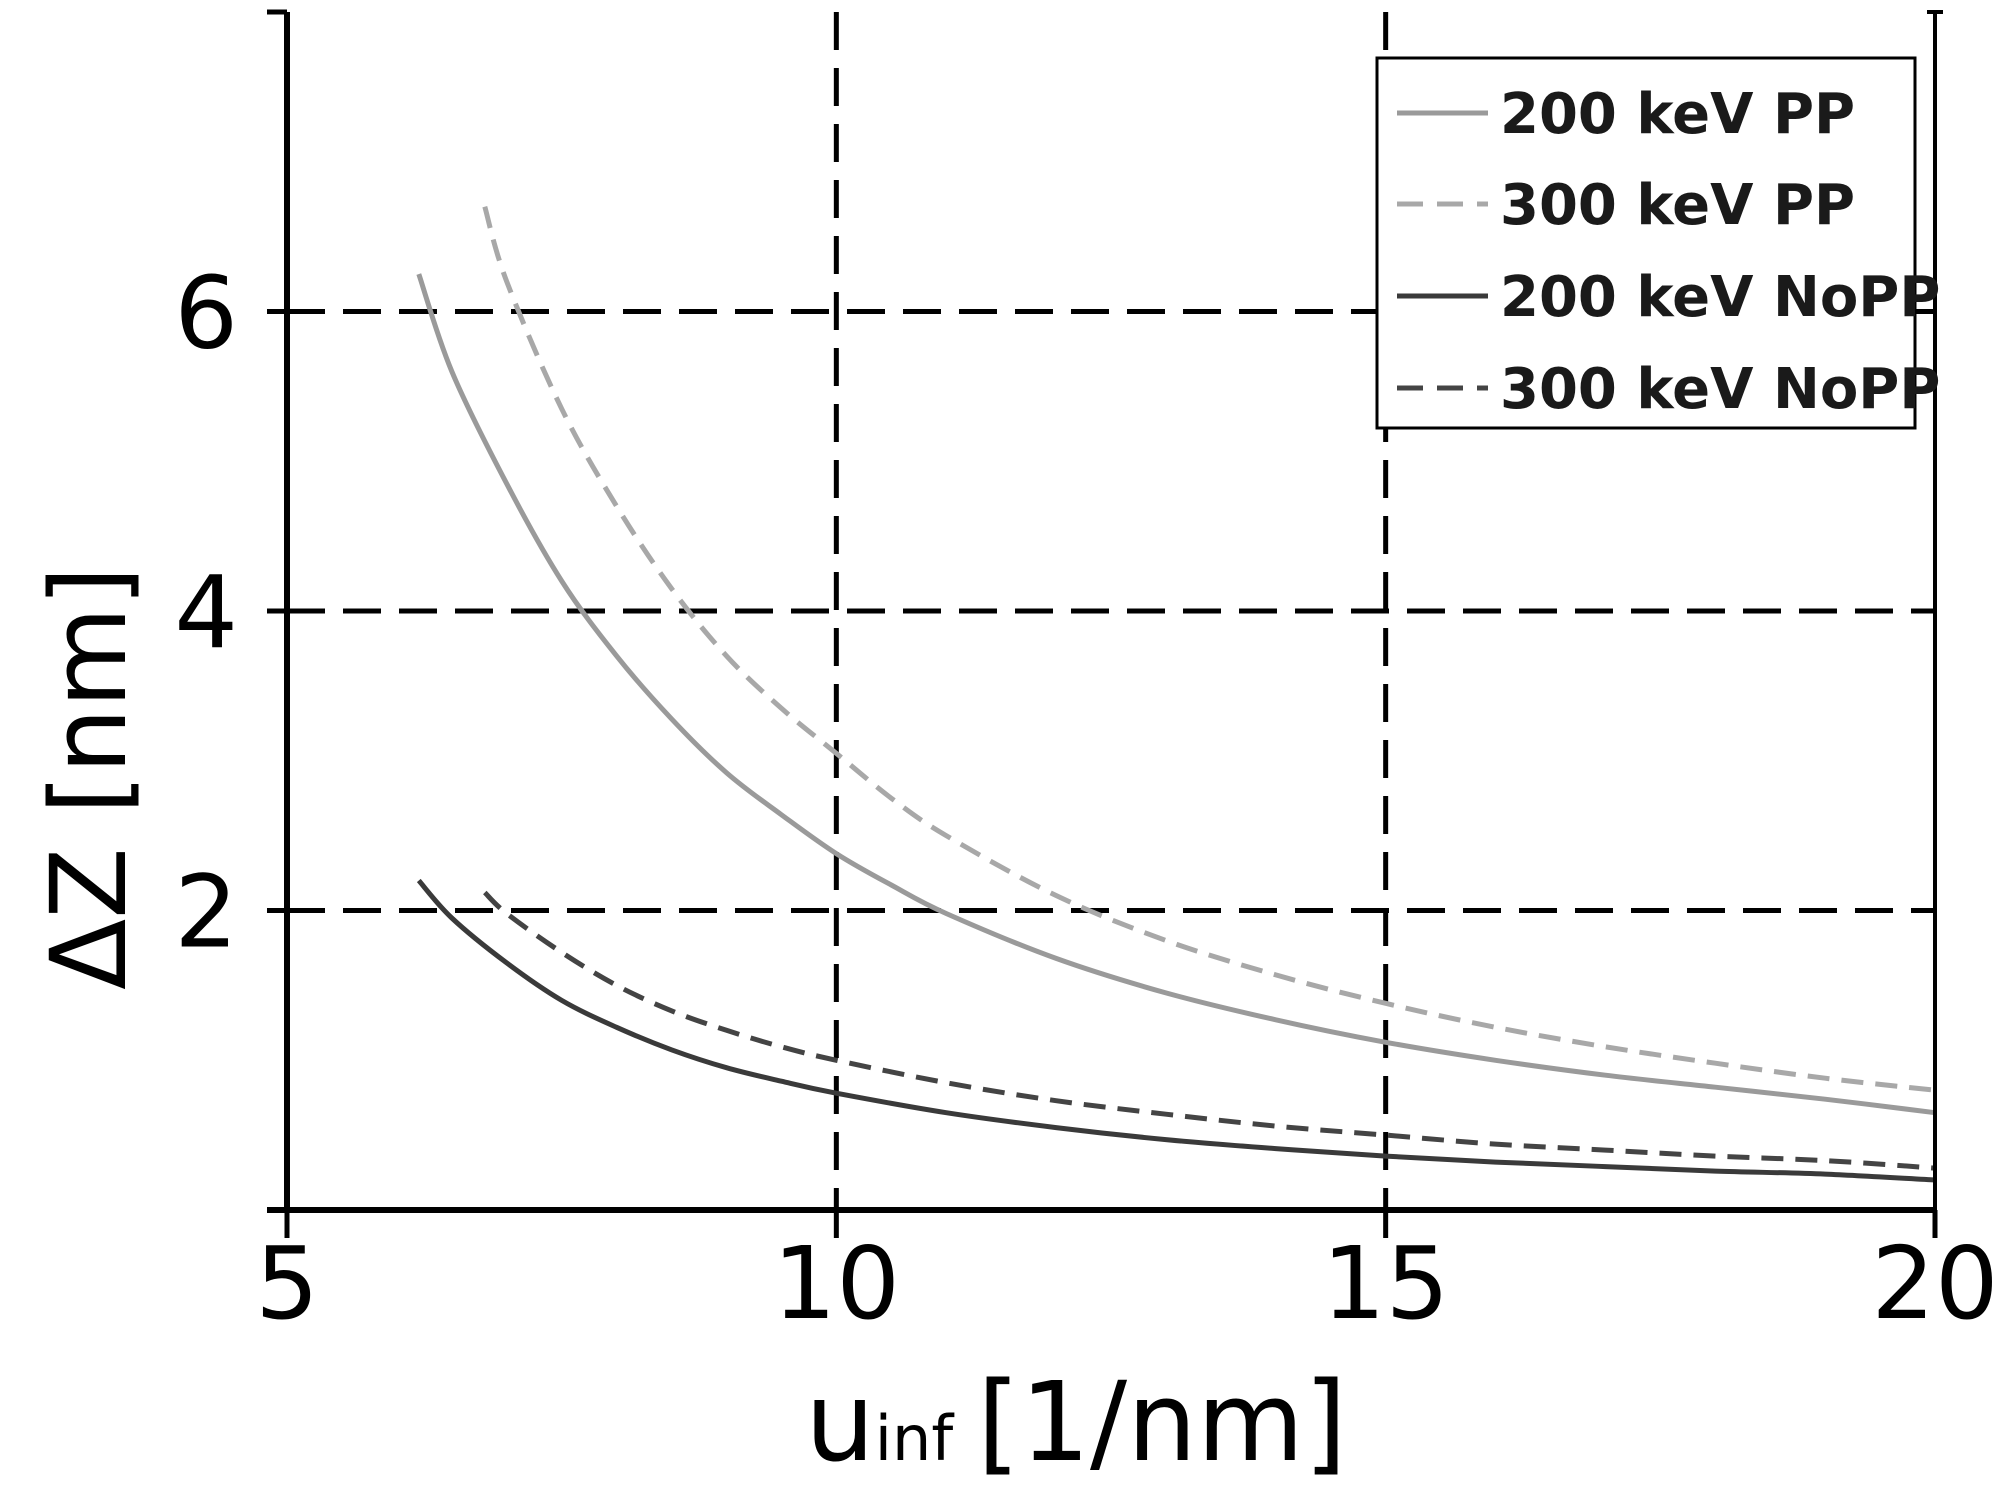 This screenshot has height=1512, width=2000. I want to click on x-axis-title-unit: [1/nm], so click(1162, 1422).